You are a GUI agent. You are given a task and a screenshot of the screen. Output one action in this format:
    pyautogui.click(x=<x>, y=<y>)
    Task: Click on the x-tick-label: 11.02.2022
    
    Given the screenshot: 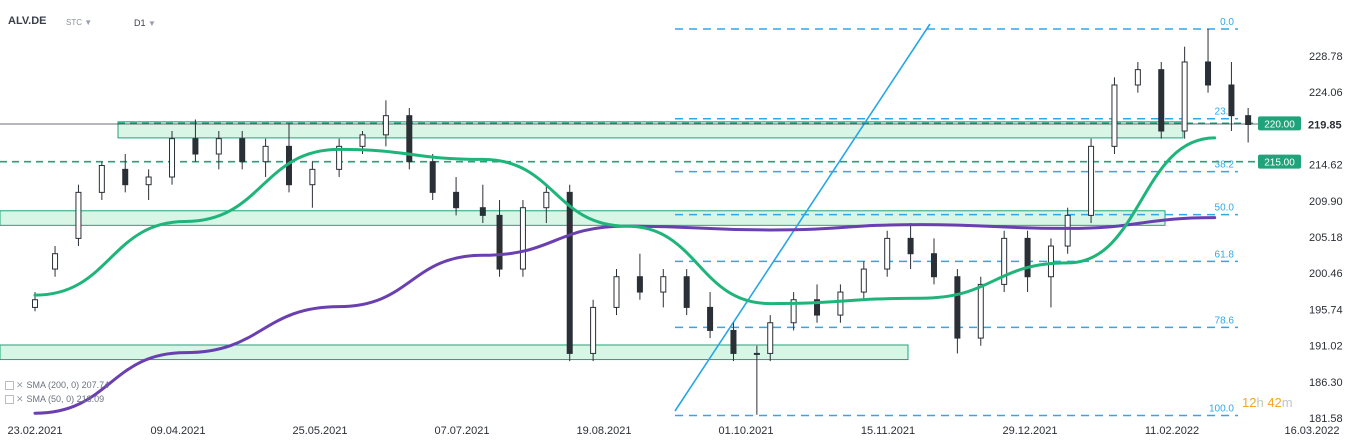 What is the action you would take?
    pyautogui.click(x=1172, y=431)
    